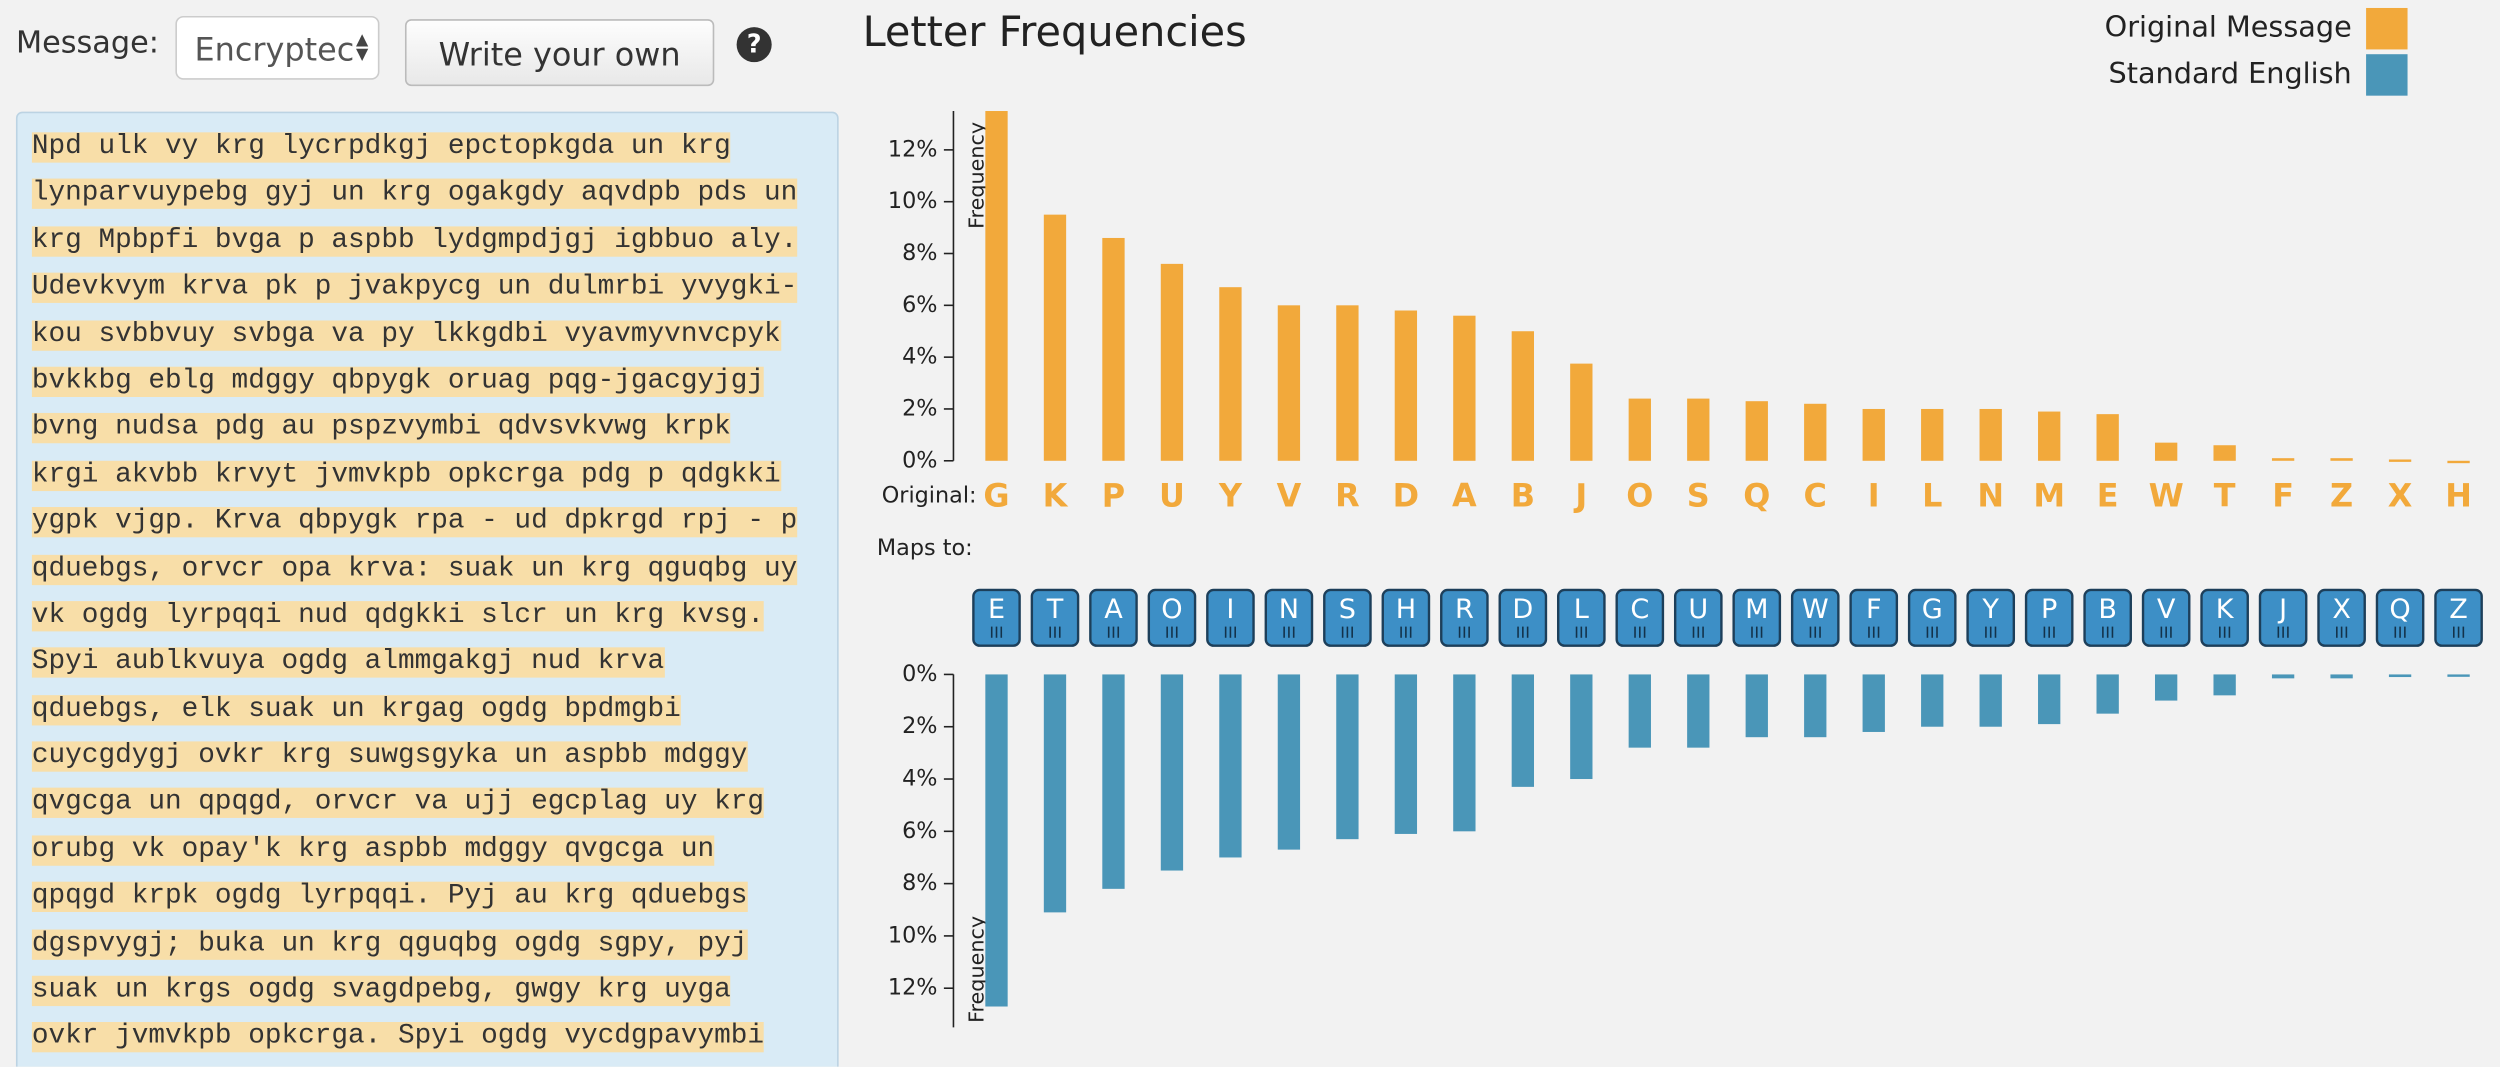 Image resolution: width=2500 pixels, height=1067 pixels. Describe the element at coordinates (1055, 617) in the screenshot. I see `letter-tile: T` at that location.